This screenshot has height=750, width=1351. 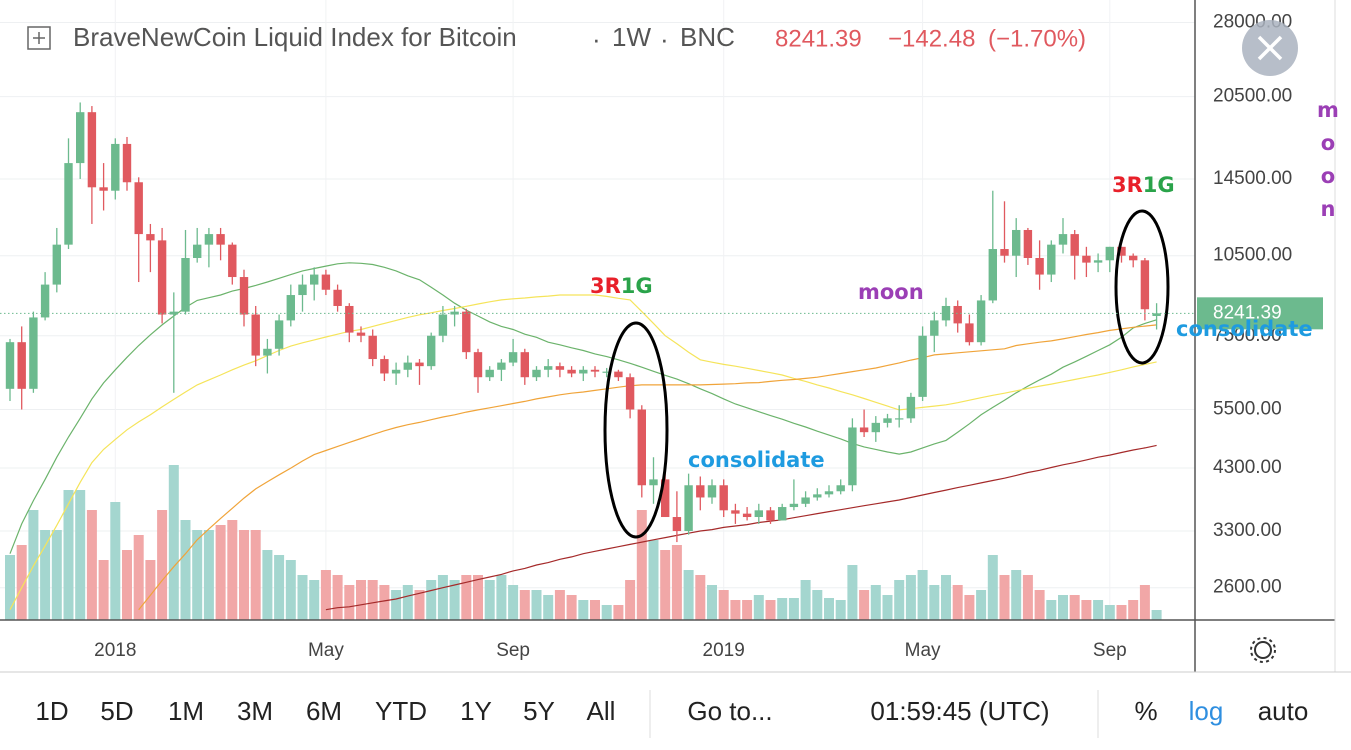 I want to click on y-tick-label: 7500.00, so click(x=1247, y=335).